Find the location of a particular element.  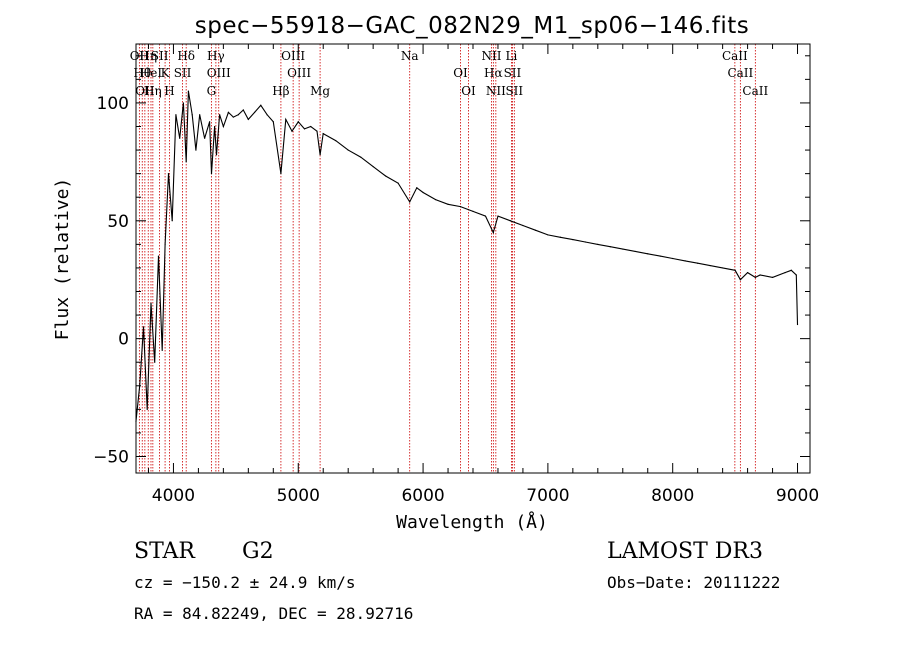

spectral-line-label: Li is located at coordinates (512, 56).